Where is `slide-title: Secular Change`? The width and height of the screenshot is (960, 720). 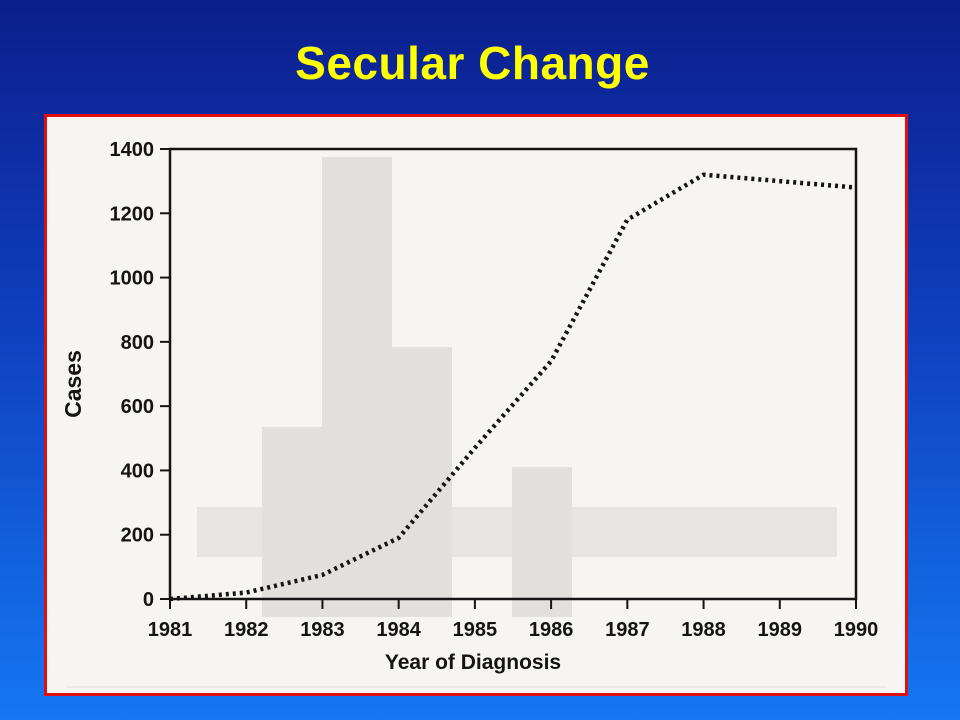
slide-title: Secular Change is located at coordinates (472, 63).